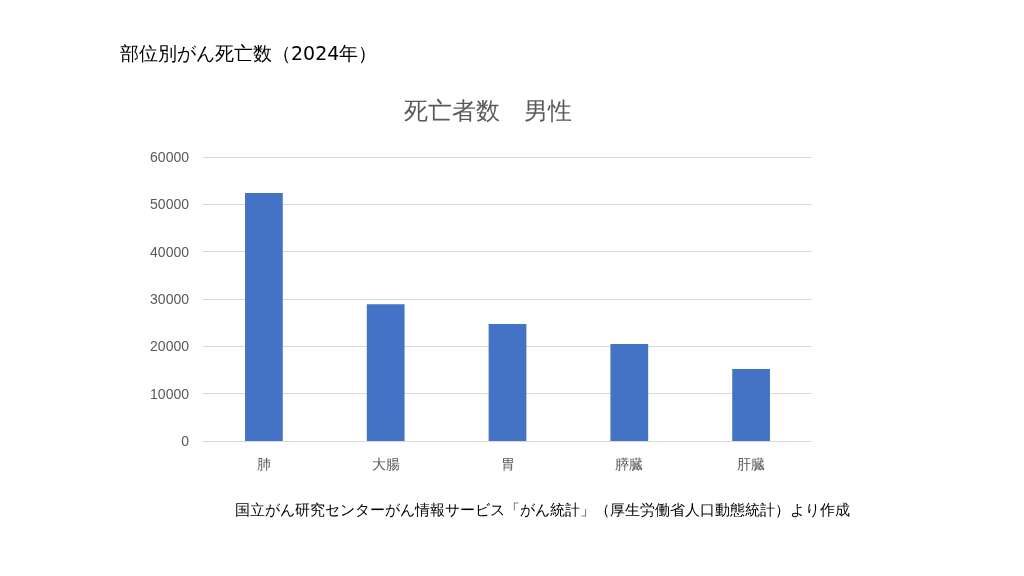  Describe the element at coordinates (507, 464) in the screenshot. I see `x-tick-label: 胃` at that location.